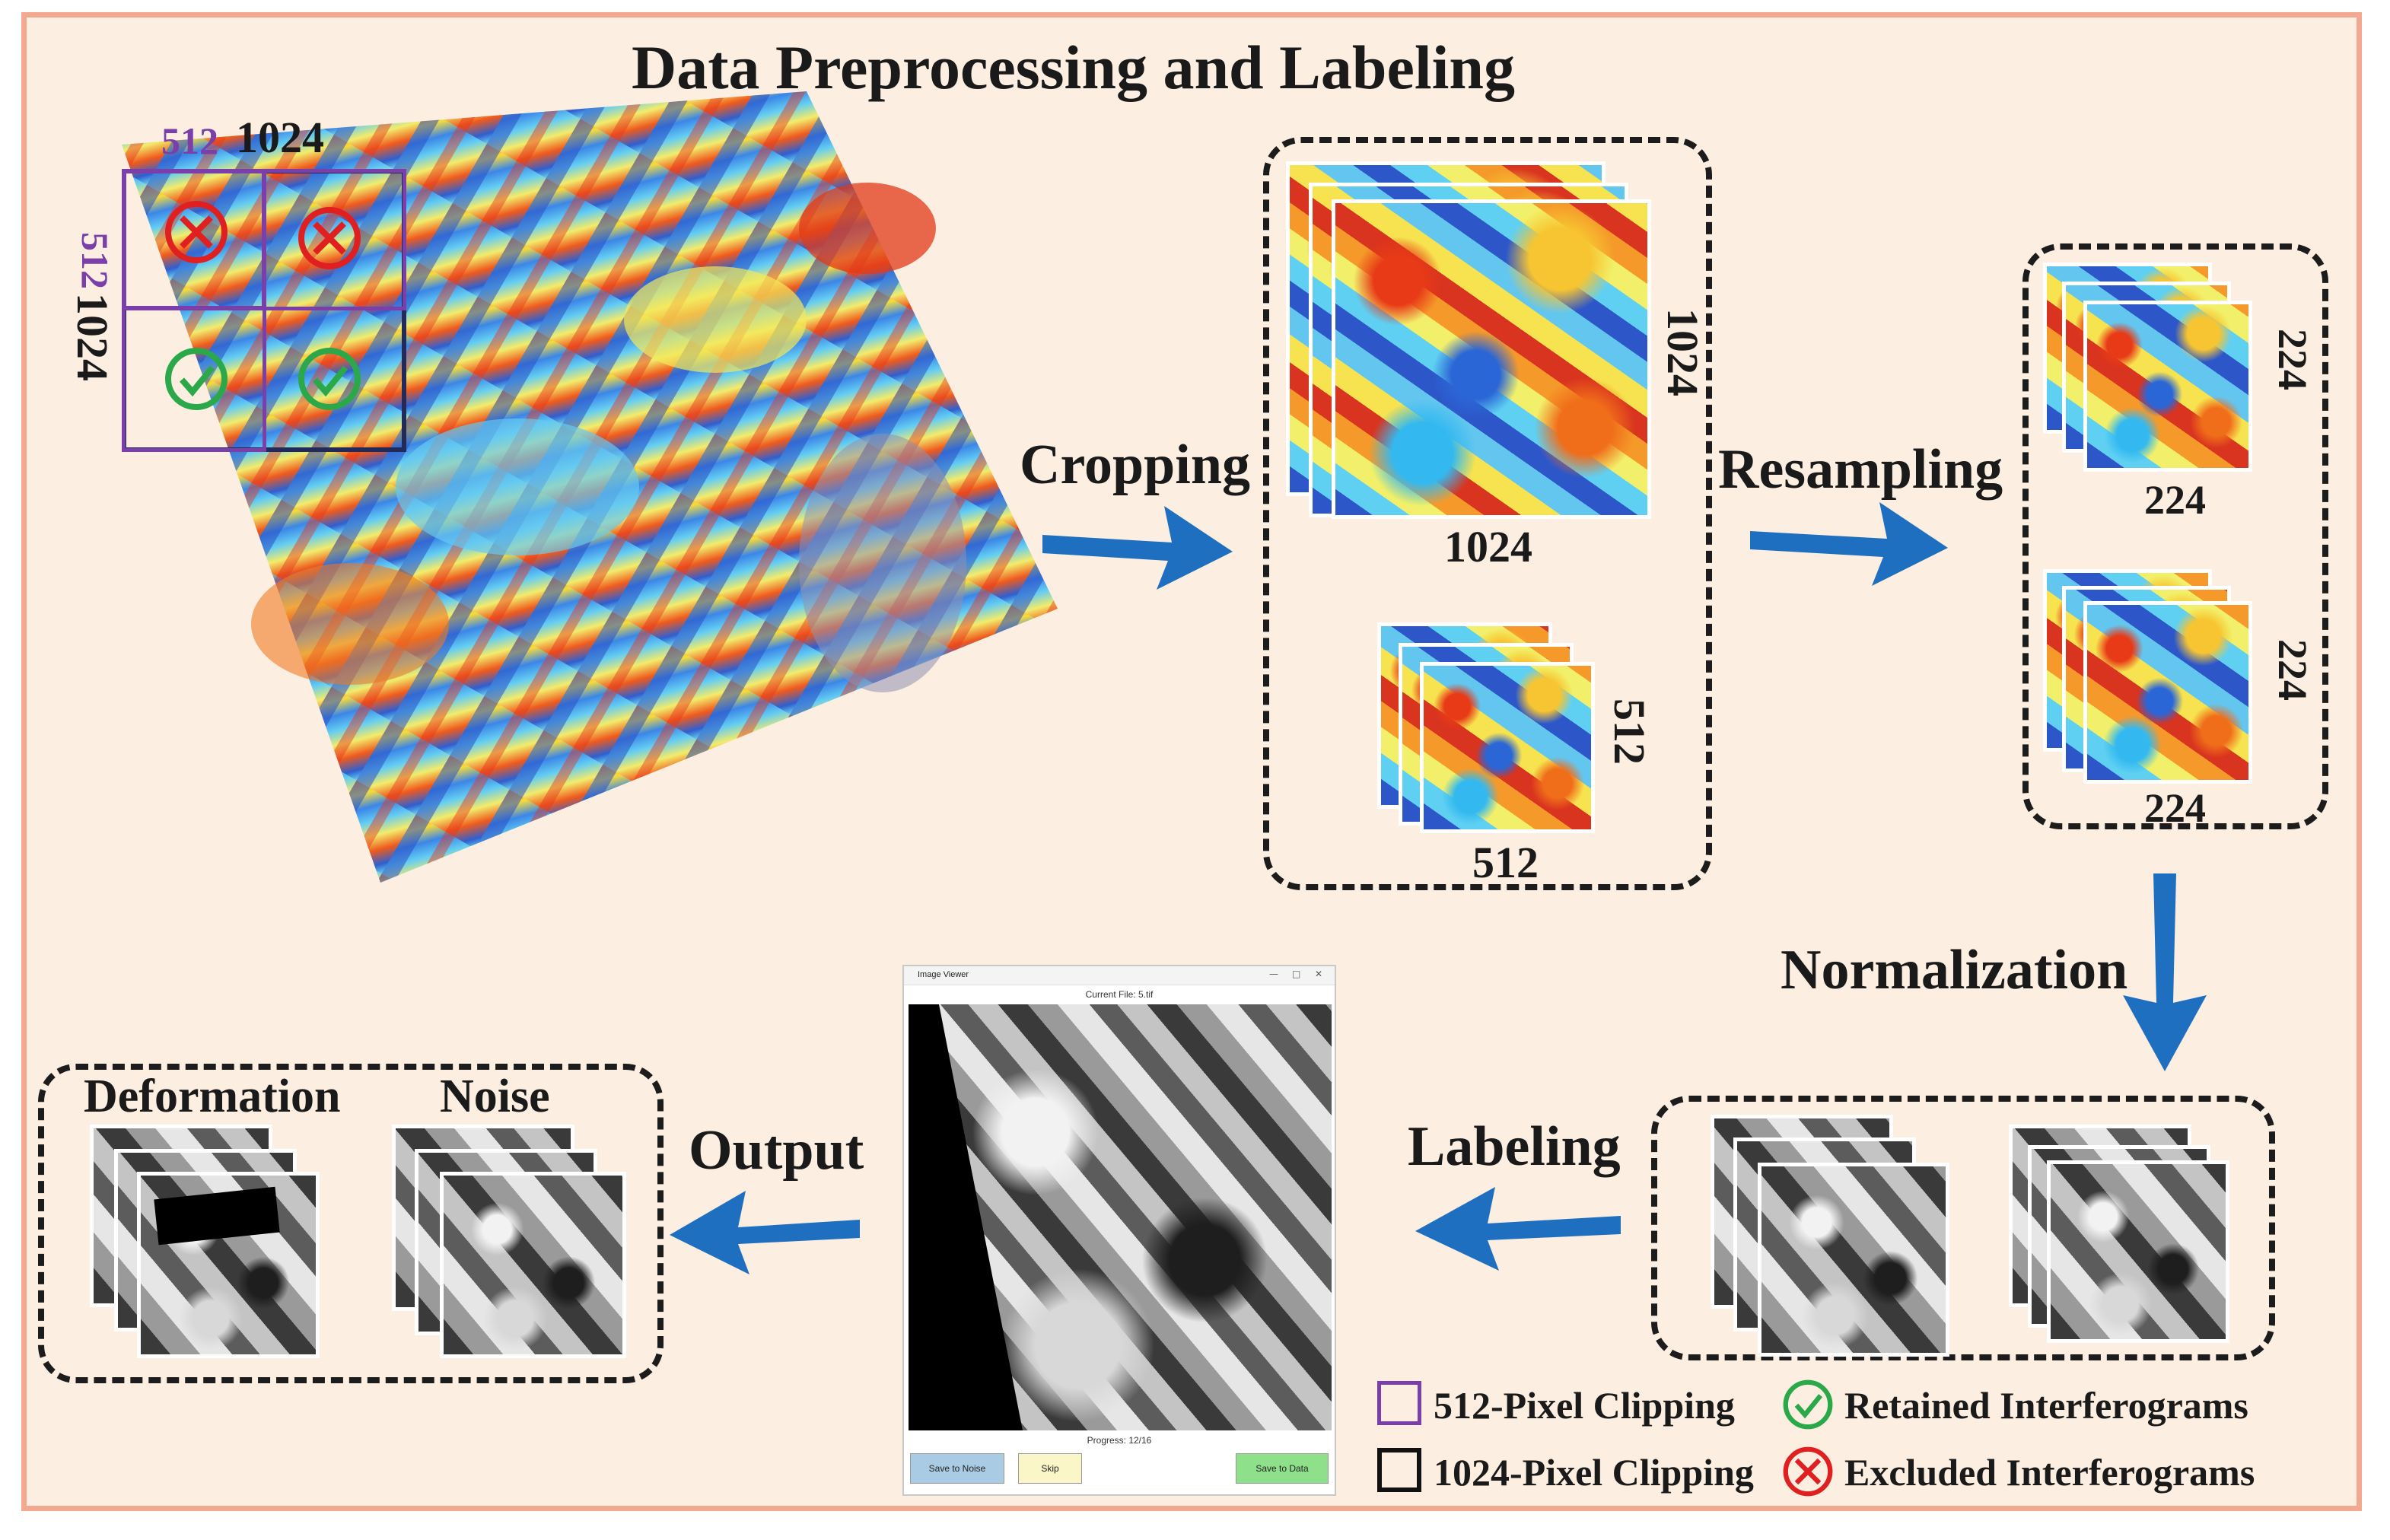  What do you see at coordinates (1119, 1441) in the screenshot?
I see `progress-label: Progress: 12/16` at bounding box center [1119, 1441].